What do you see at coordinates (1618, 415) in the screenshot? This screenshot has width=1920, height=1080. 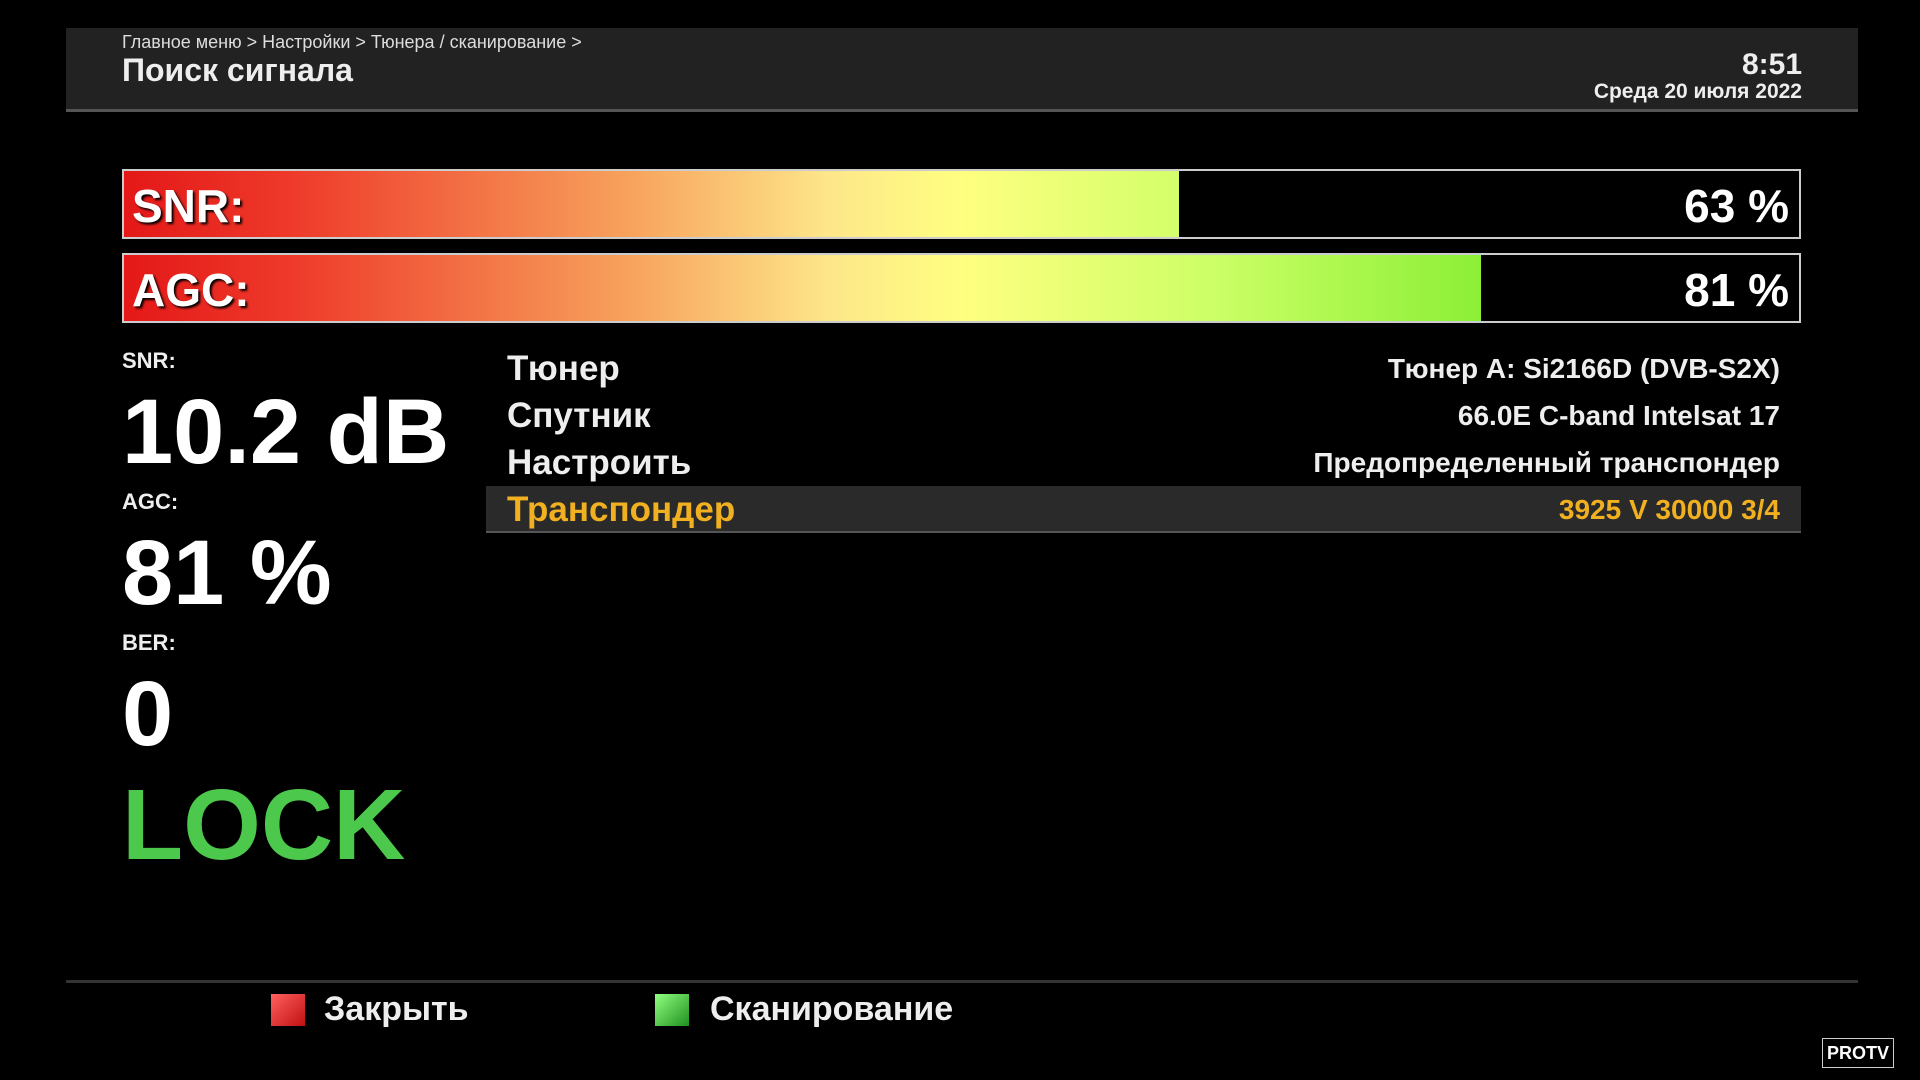 I see `row-value: 66.0E C-band Intelsat 17` at bounding box center [1618, 415].